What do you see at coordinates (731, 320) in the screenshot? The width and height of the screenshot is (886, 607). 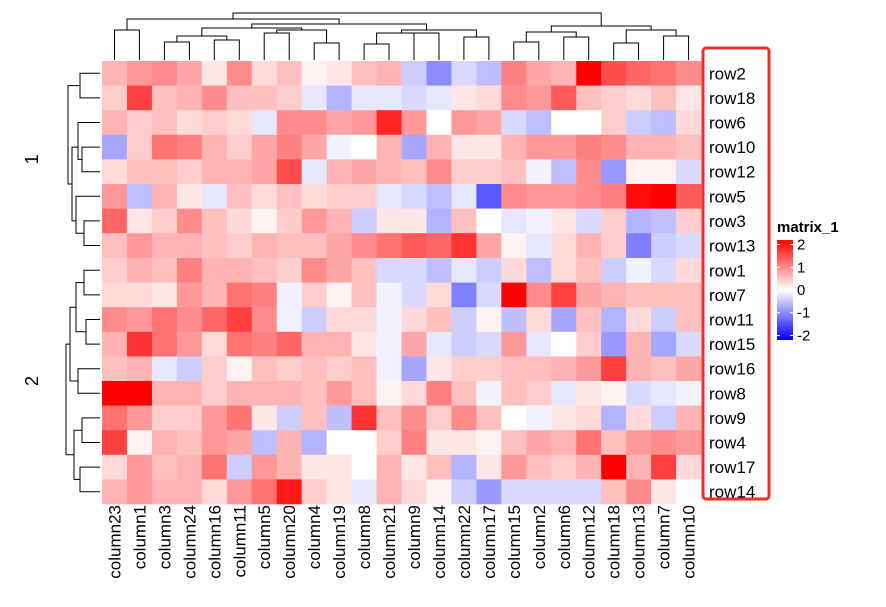 I see `row-label: row11` at bounding box center [731, 320].